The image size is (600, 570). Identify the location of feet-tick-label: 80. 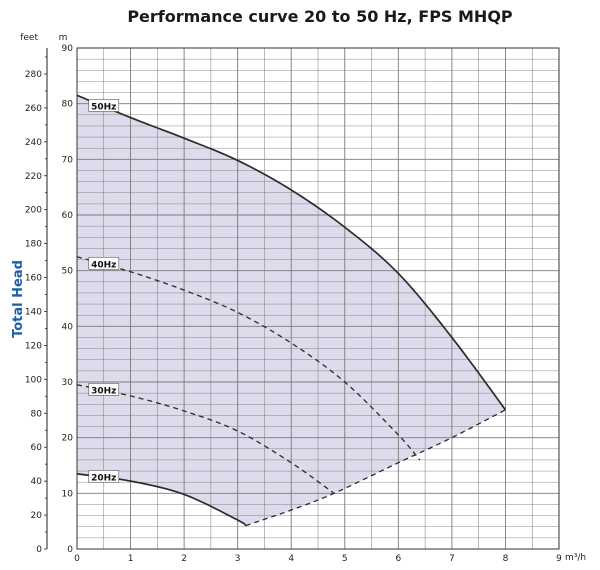
(37, 414).